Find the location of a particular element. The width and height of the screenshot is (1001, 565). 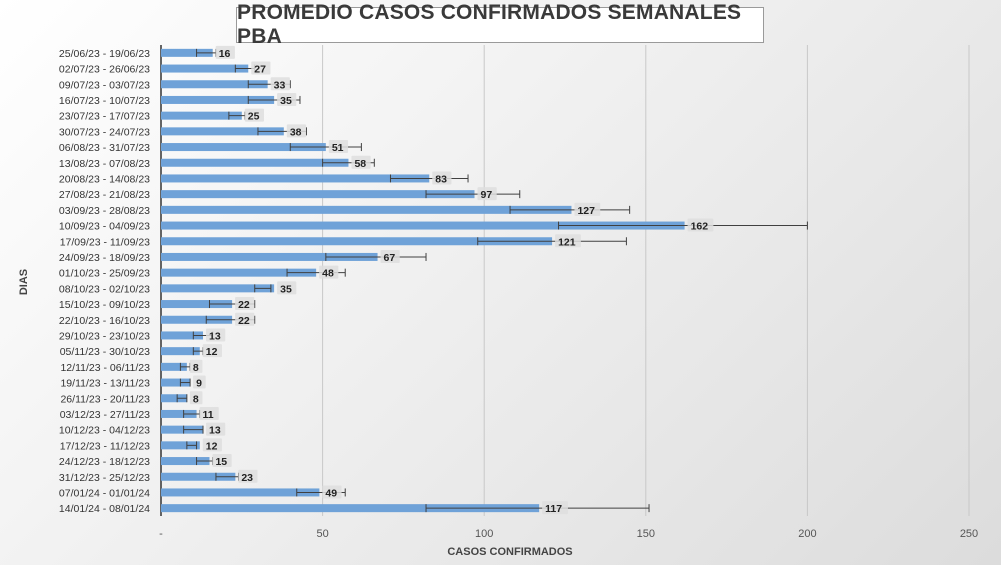

data-label: 117 is located at coordinates (553, 509).